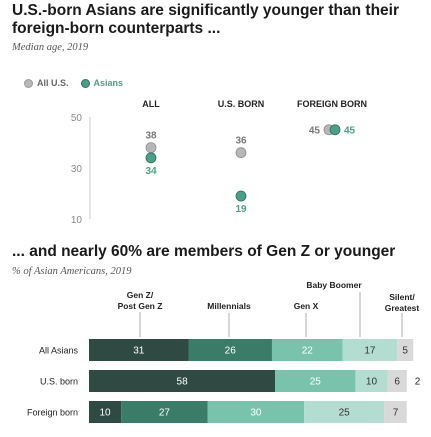 This screenshot has width=431, height=437. I want to click on bar-value-label-2-2: 30, so click(256, 413).